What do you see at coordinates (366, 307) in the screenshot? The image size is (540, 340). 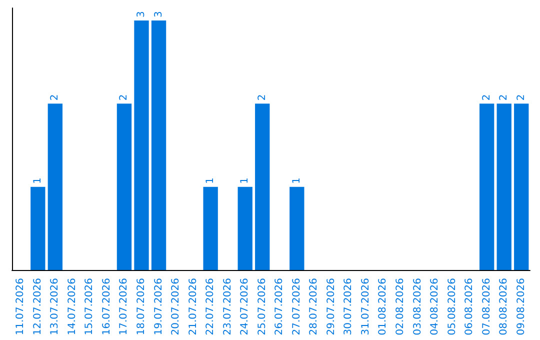 I see `x-tick-label: 31.07.2026` at bounding box center [366, 307].